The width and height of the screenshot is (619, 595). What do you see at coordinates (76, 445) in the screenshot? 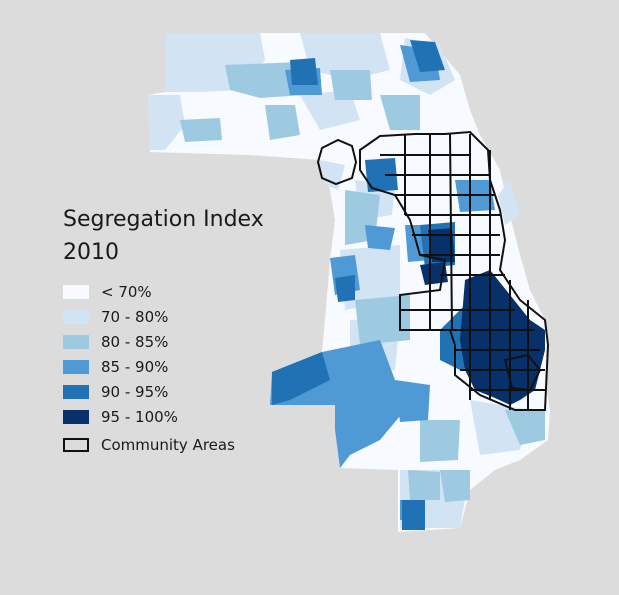
I see `community-areas-swatch` at bounding box center [76, 445].